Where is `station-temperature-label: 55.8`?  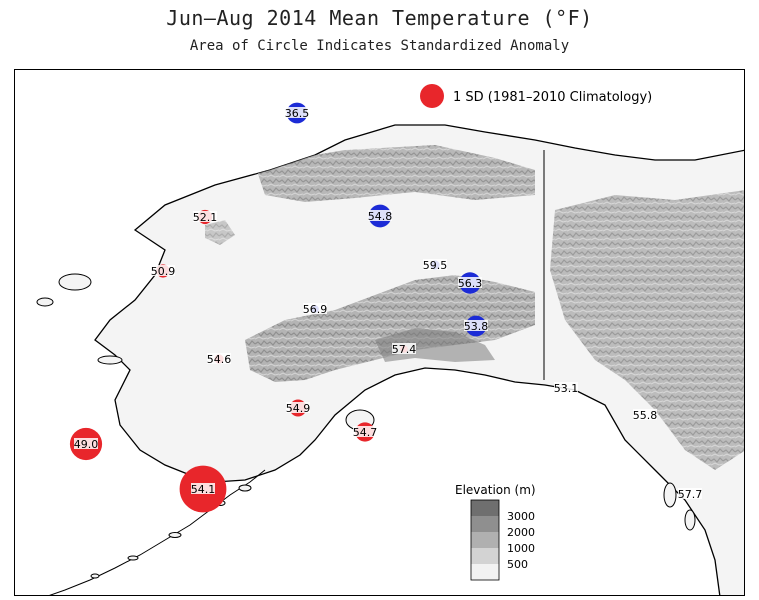
station-temperature-label: 55.8 is located at coordinates (645, 415).